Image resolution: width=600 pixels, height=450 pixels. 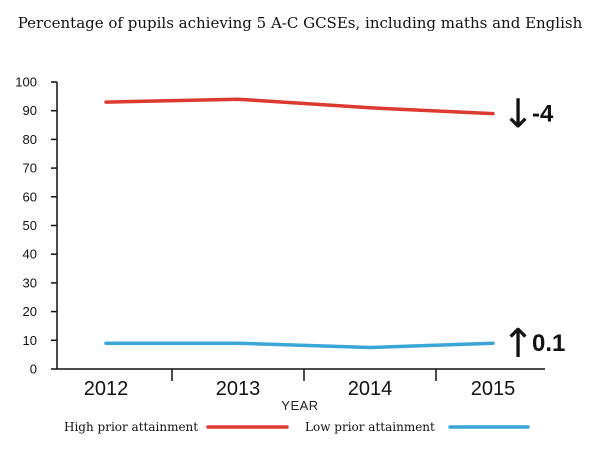 I want to click on x-tick-labels: 2012 2013 2014 2015, so click(x=300, y=389).